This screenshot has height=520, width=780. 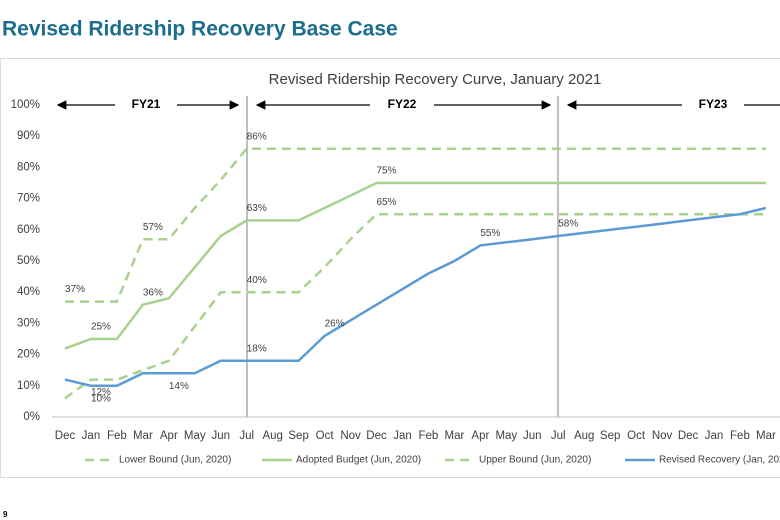 What do you see at coordinates (101, 327) in the screenshot?
I see `data-label: 25%` at bounding box center [101, 327].